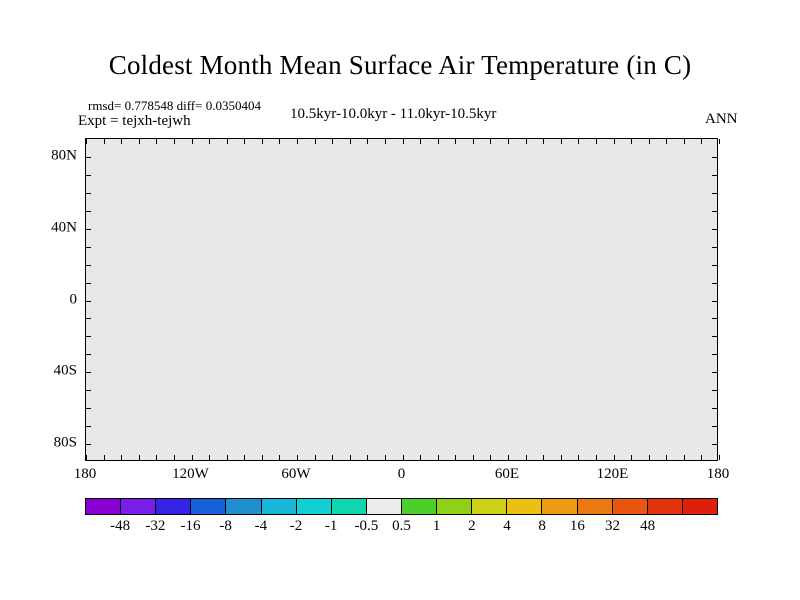  I want to click on expt-annotation: Expt = tejxh-tejwh, so click(134, 121).